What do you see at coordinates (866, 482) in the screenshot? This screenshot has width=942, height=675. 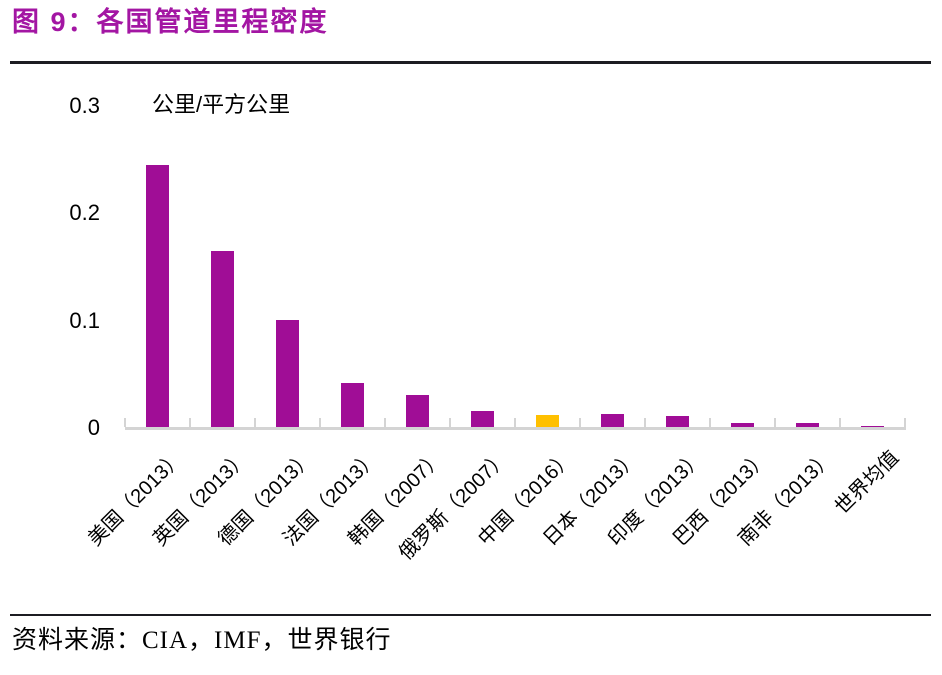 I see `x-axis-label: 世界均值` at bounding box center [866, 482].